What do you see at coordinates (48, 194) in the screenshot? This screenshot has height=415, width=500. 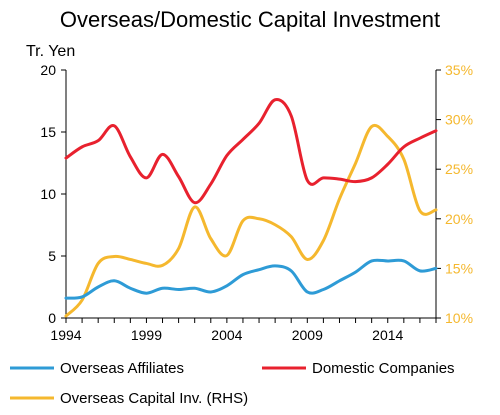 I see `y-tick-label-left: 10` at bounding box center [48, 194].